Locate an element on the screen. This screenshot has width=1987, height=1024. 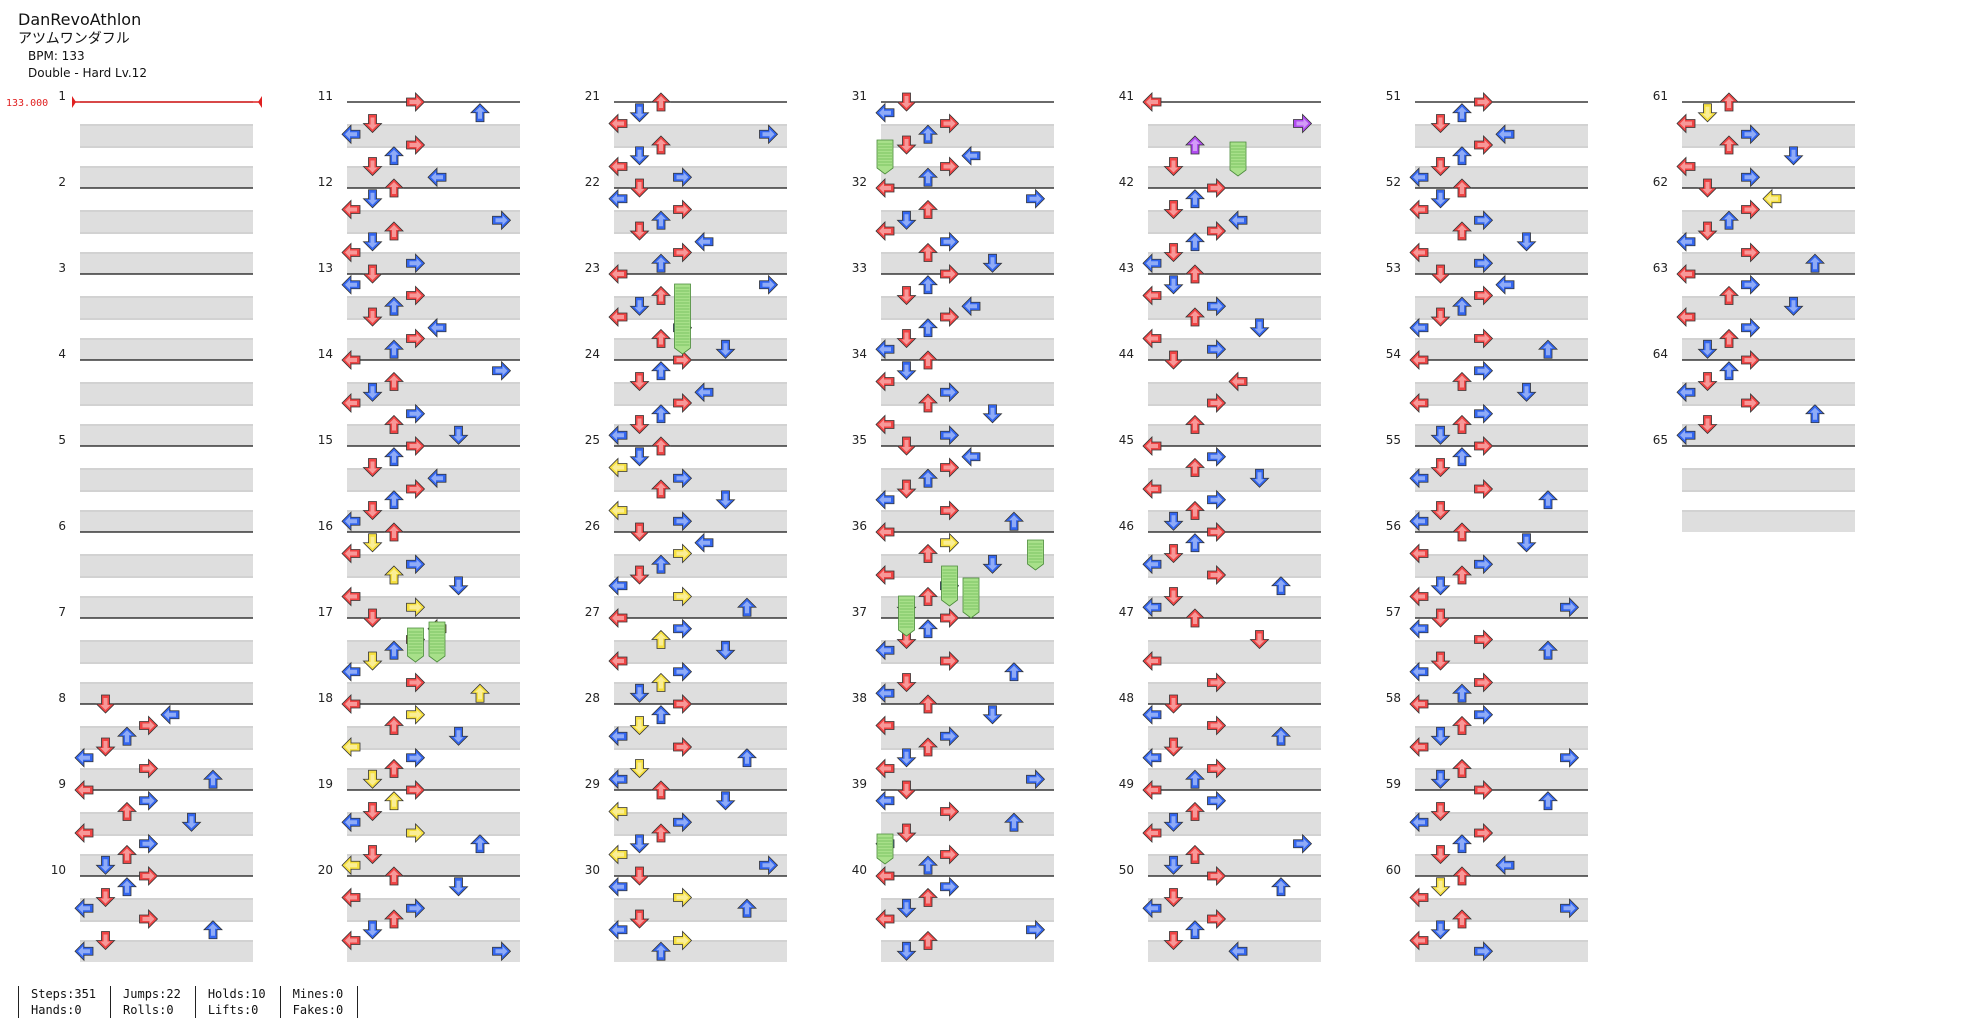
measure-number: 27 is located at coordinates (592, 612).